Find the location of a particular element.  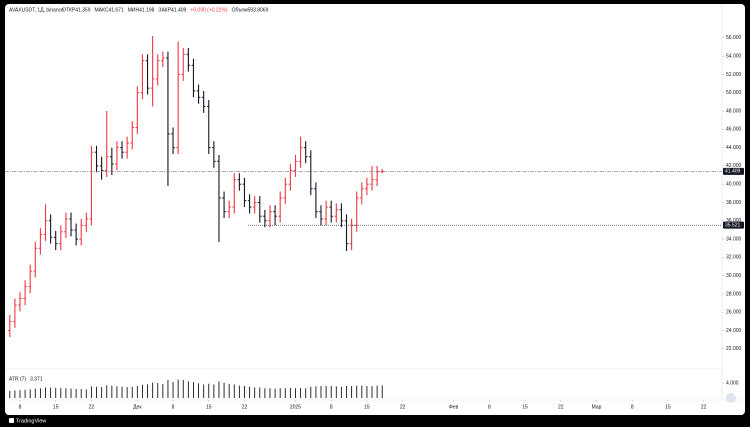

y-tick-label: 32.000 is located at coordinates (734, 258).